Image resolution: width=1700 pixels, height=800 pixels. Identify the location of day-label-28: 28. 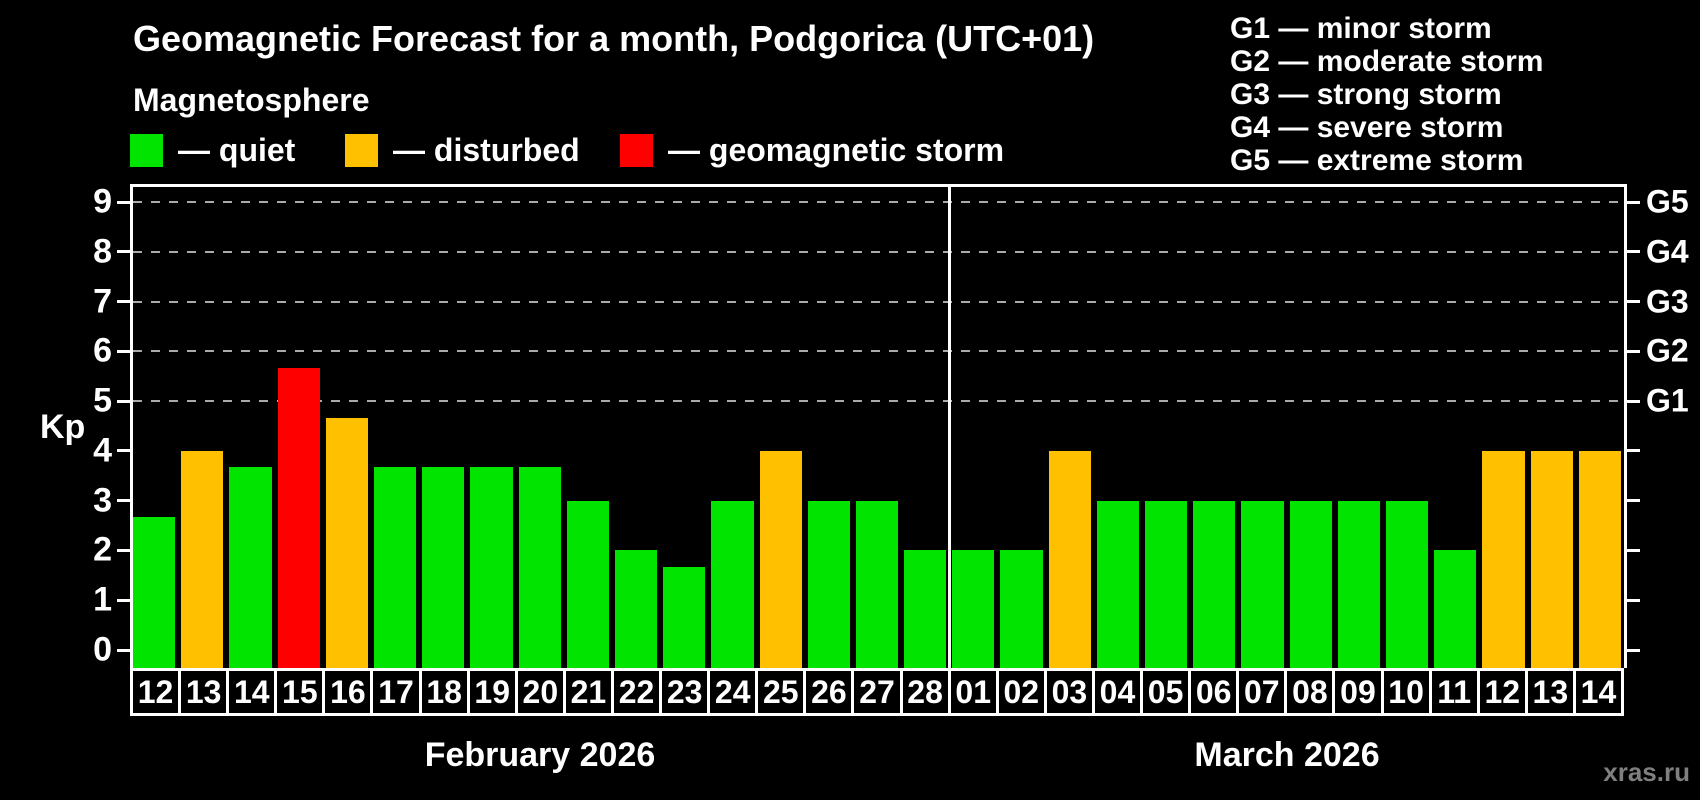
(925, 692).